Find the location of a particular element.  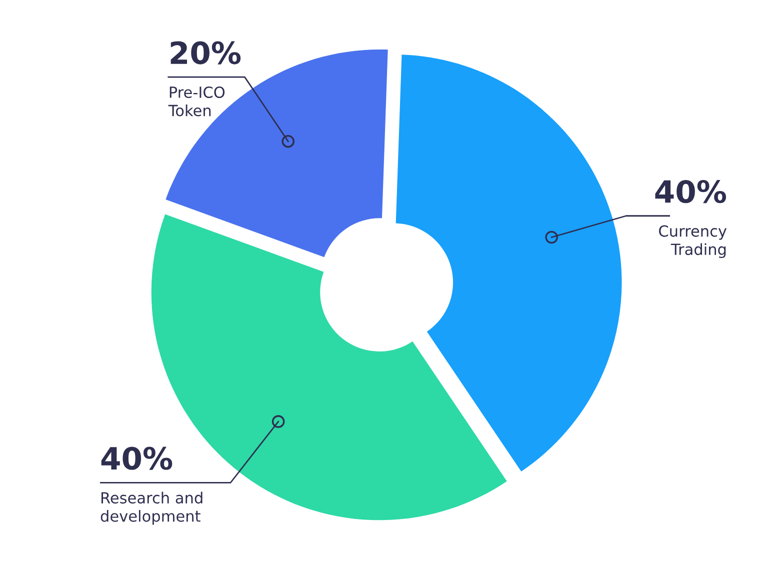

data-label: 20% is located at coordinates (205, 52).